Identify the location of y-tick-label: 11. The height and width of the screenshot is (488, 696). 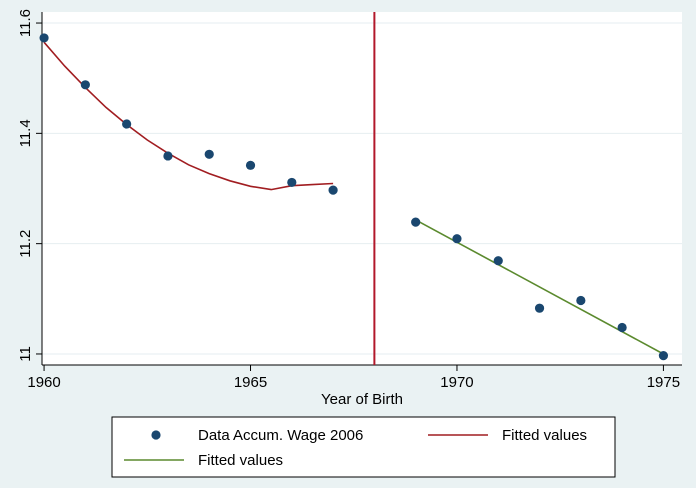
(25, 354).